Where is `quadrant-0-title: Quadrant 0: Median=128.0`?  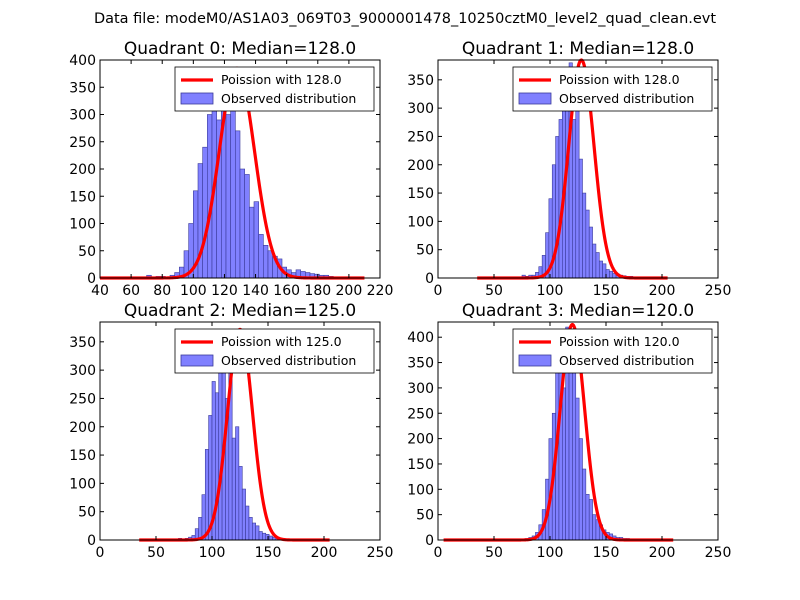
quadrant-0-title: Quadrant 0: Median=128.0 is located at coordinates (240, 49).